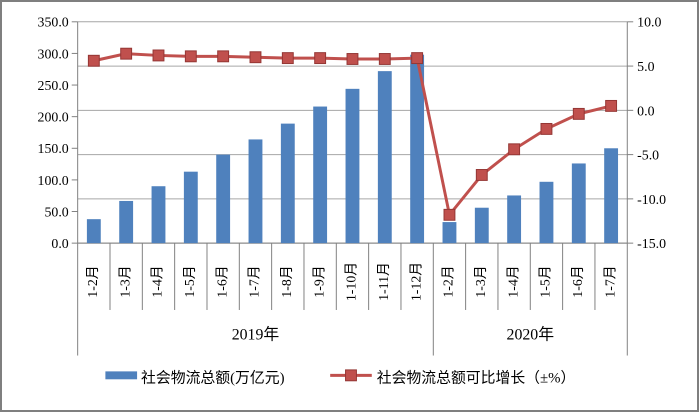 The width and height of the screenshot is (699, 415). I want to click on legend-line-marker-icon, so click(351, 375).